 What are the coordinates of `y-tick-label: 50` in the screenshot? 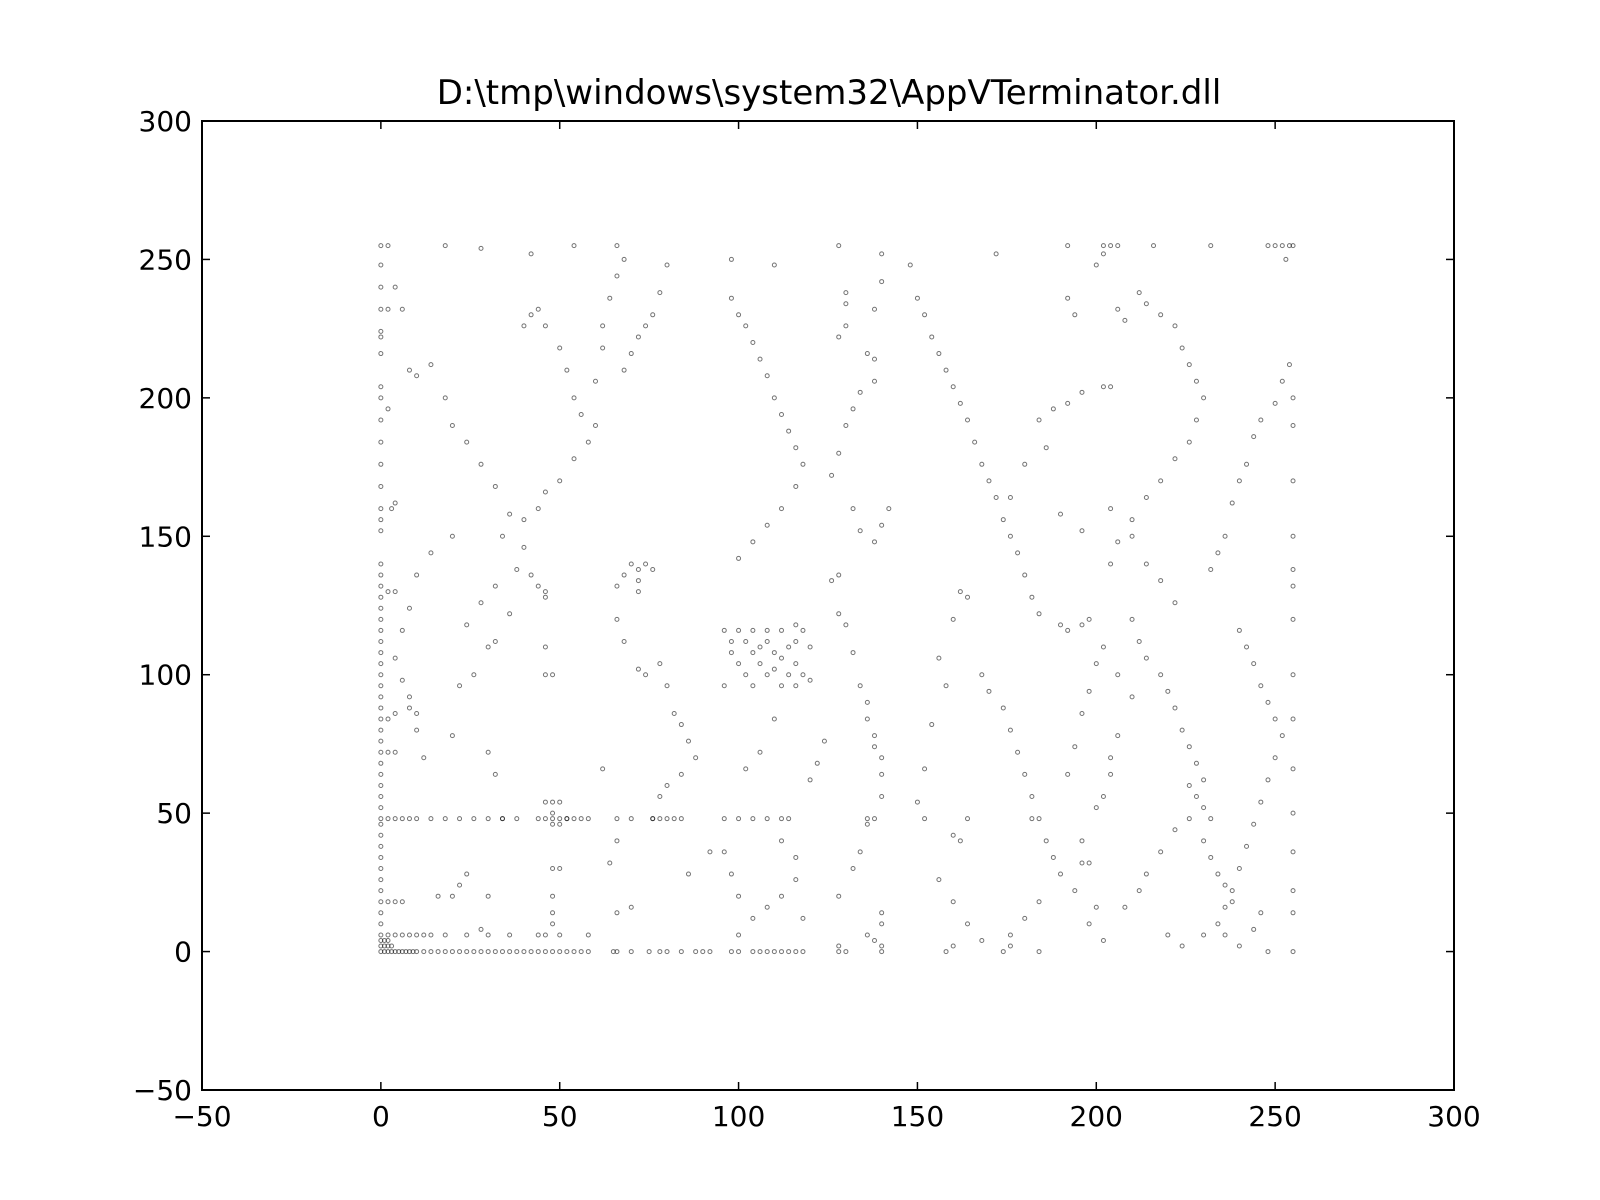 It's located at (174, 813).